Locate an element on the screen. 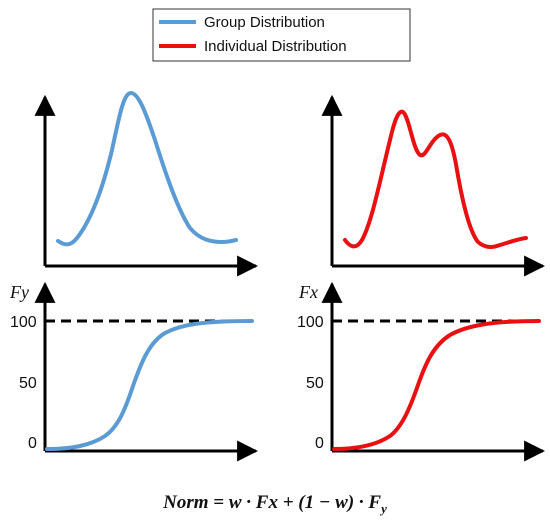 Image resolution: width=550 pixels, height=529 pixels. panel-group-density is located at coordinates (146, 183).